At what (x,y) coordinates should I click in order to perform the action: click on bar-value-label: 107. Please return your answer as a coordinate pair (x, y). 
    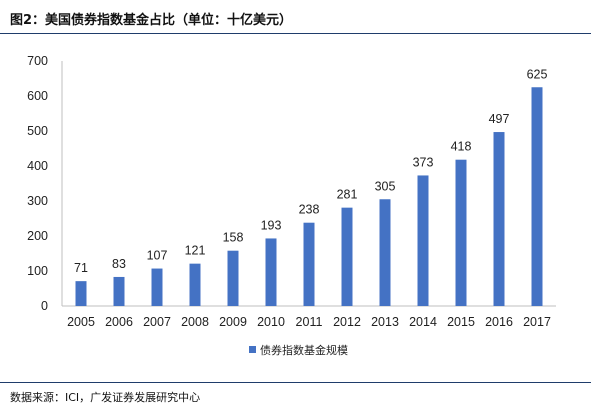
    Looking at the image, I should click on (157, 256).